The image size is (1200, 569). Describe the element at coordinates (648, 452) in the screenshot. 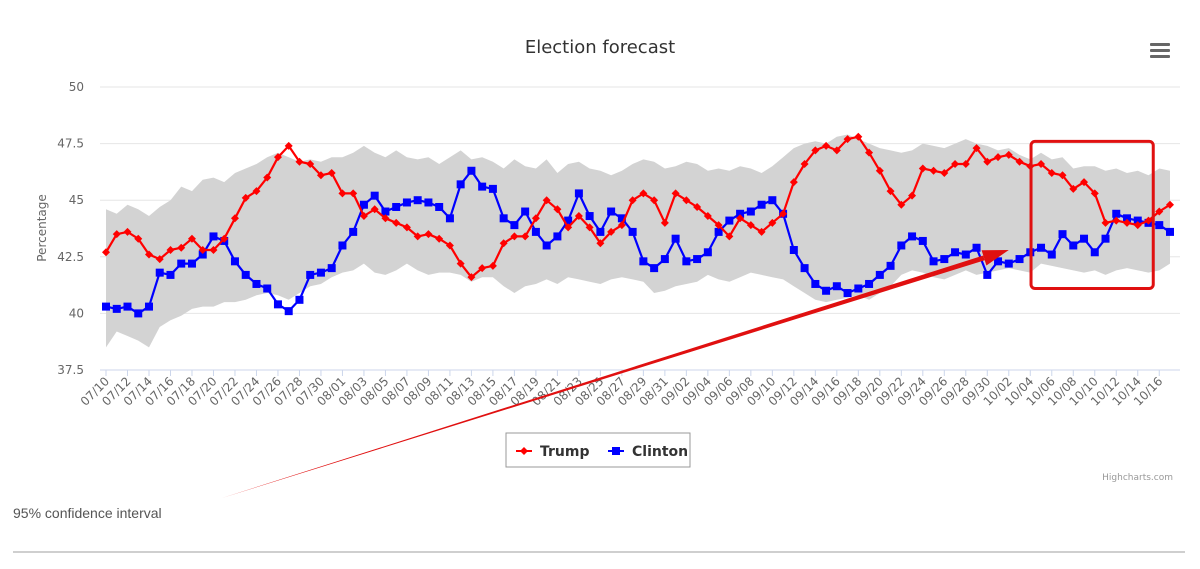

I see `legend-item-clinton: Clinton` at that location.